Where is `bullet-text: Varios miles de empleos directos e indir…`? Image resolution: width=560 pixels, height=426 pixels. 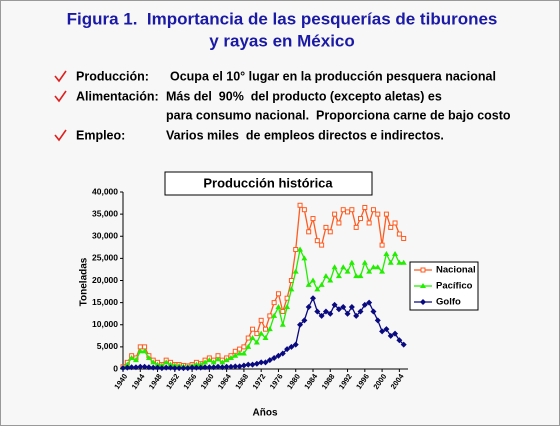 bullet-text: Varios miles de empleos directos e indir… is located at coordinates (305, 135).